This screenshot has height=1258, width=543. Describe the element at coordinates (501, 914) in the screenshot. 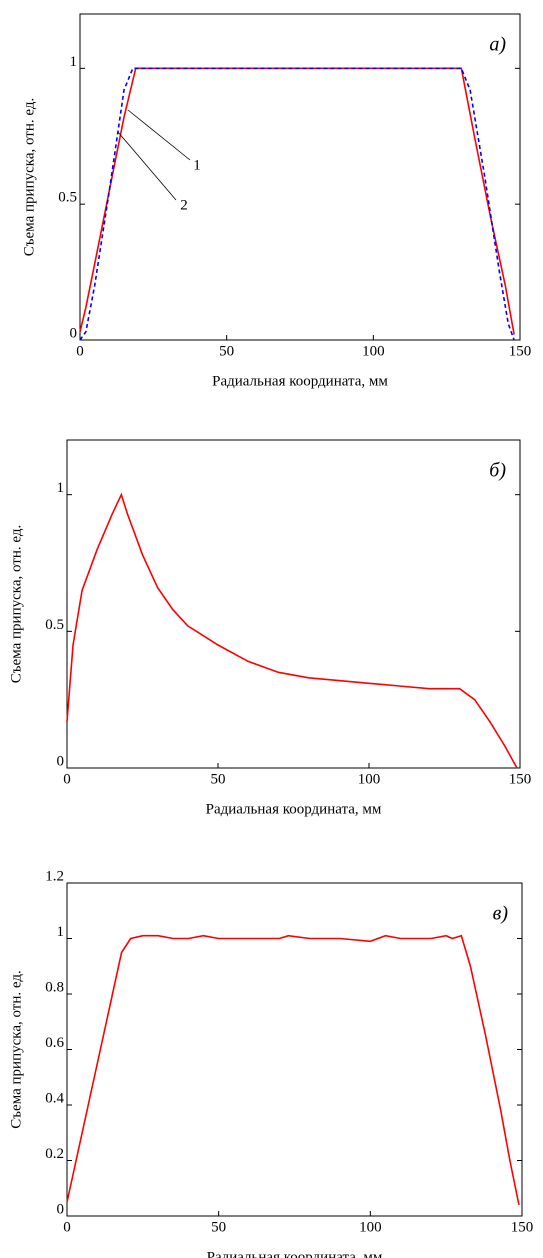

I see `annotation: в)` at that location.